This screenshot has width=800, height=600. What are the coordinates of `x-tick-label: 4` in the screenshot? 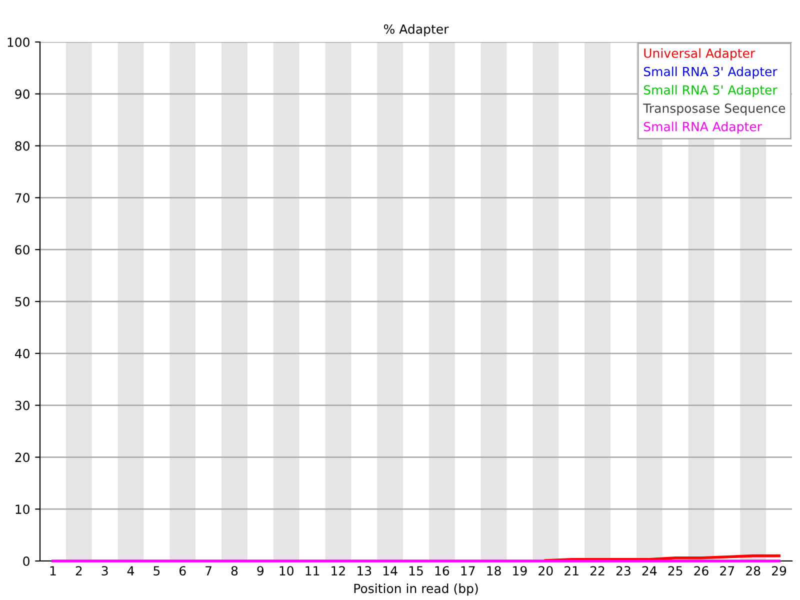 It's located at (130, 571).